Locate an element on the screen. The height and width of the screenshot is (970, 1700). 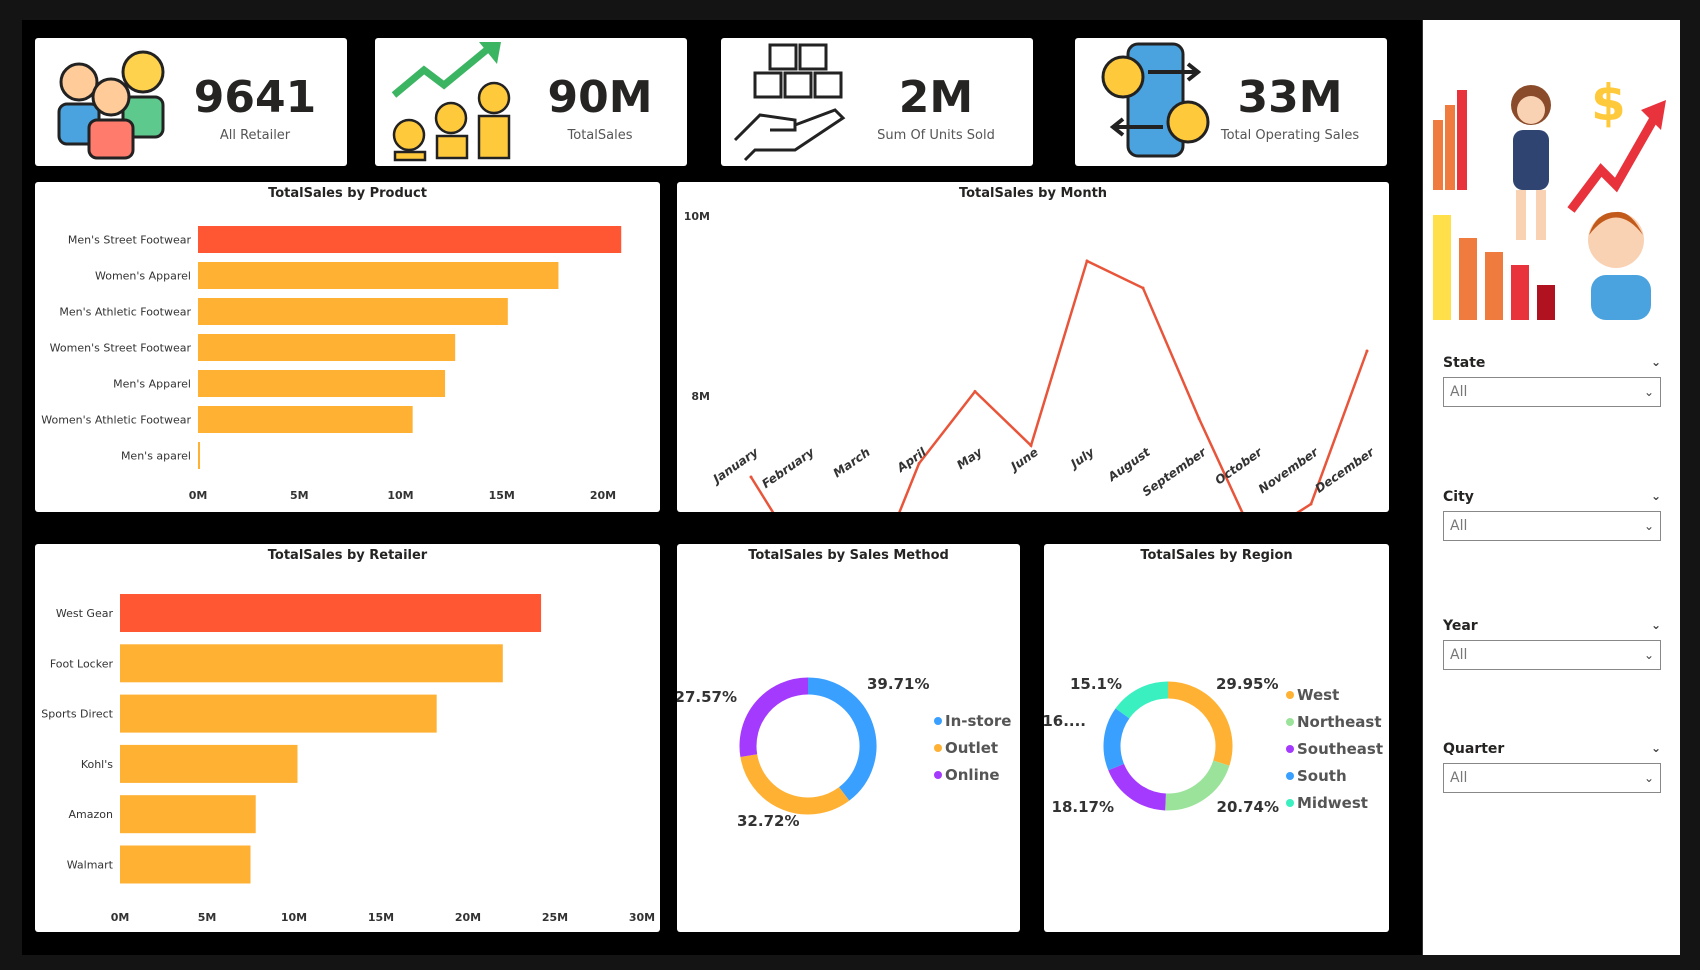
category-label: Walmart is located at coordinates (90, 865).